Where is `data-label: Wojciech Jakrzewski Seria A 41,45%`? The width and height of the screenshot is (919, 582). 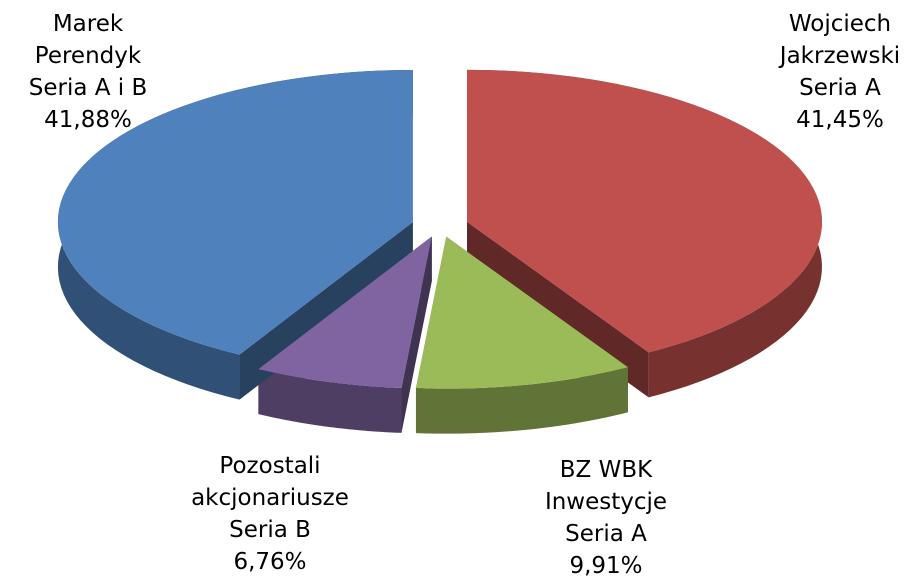 data-label: Wojciech Jakrzewski Seria A 41,45% is located at coordinates (814, 72).